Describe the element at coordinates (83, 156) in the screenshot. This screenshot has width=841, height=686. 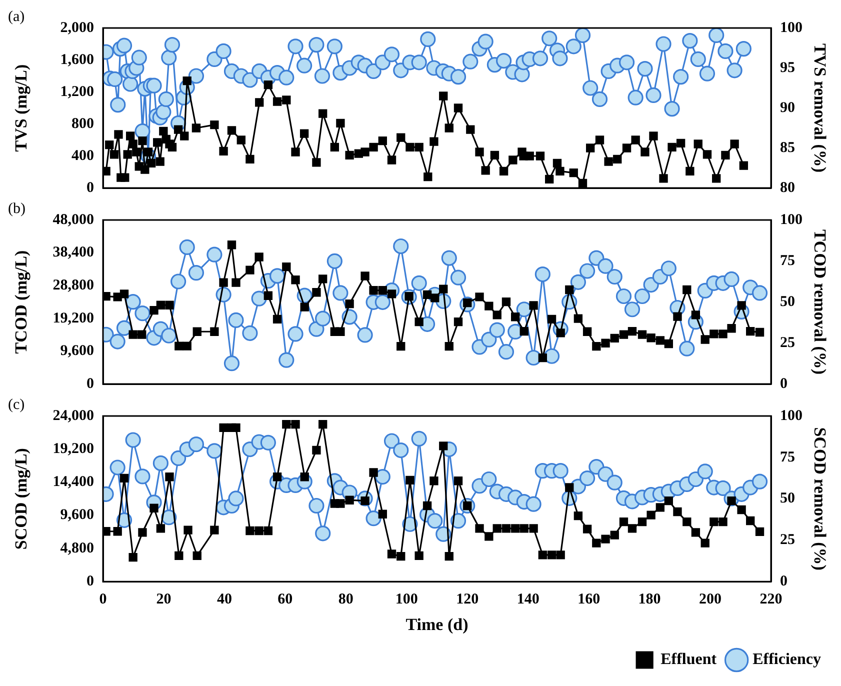
I see `y-tick-label: 400` at that location.